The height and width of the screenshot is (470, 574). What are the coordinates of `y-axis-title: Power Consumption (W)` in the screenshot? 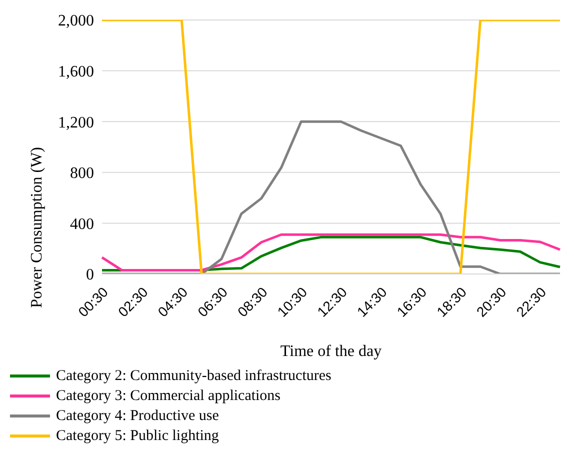 It's located at (37, 227).